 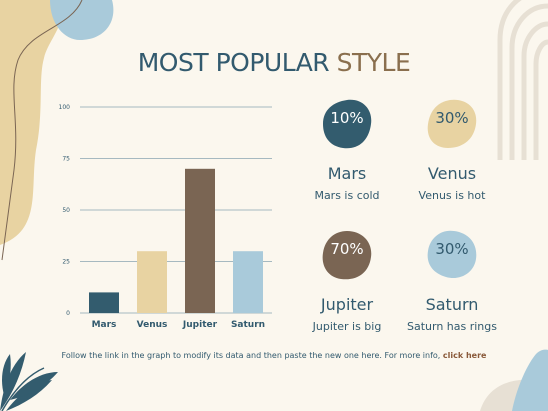 I want to click on line-top-left, so click(x=42, y=130).